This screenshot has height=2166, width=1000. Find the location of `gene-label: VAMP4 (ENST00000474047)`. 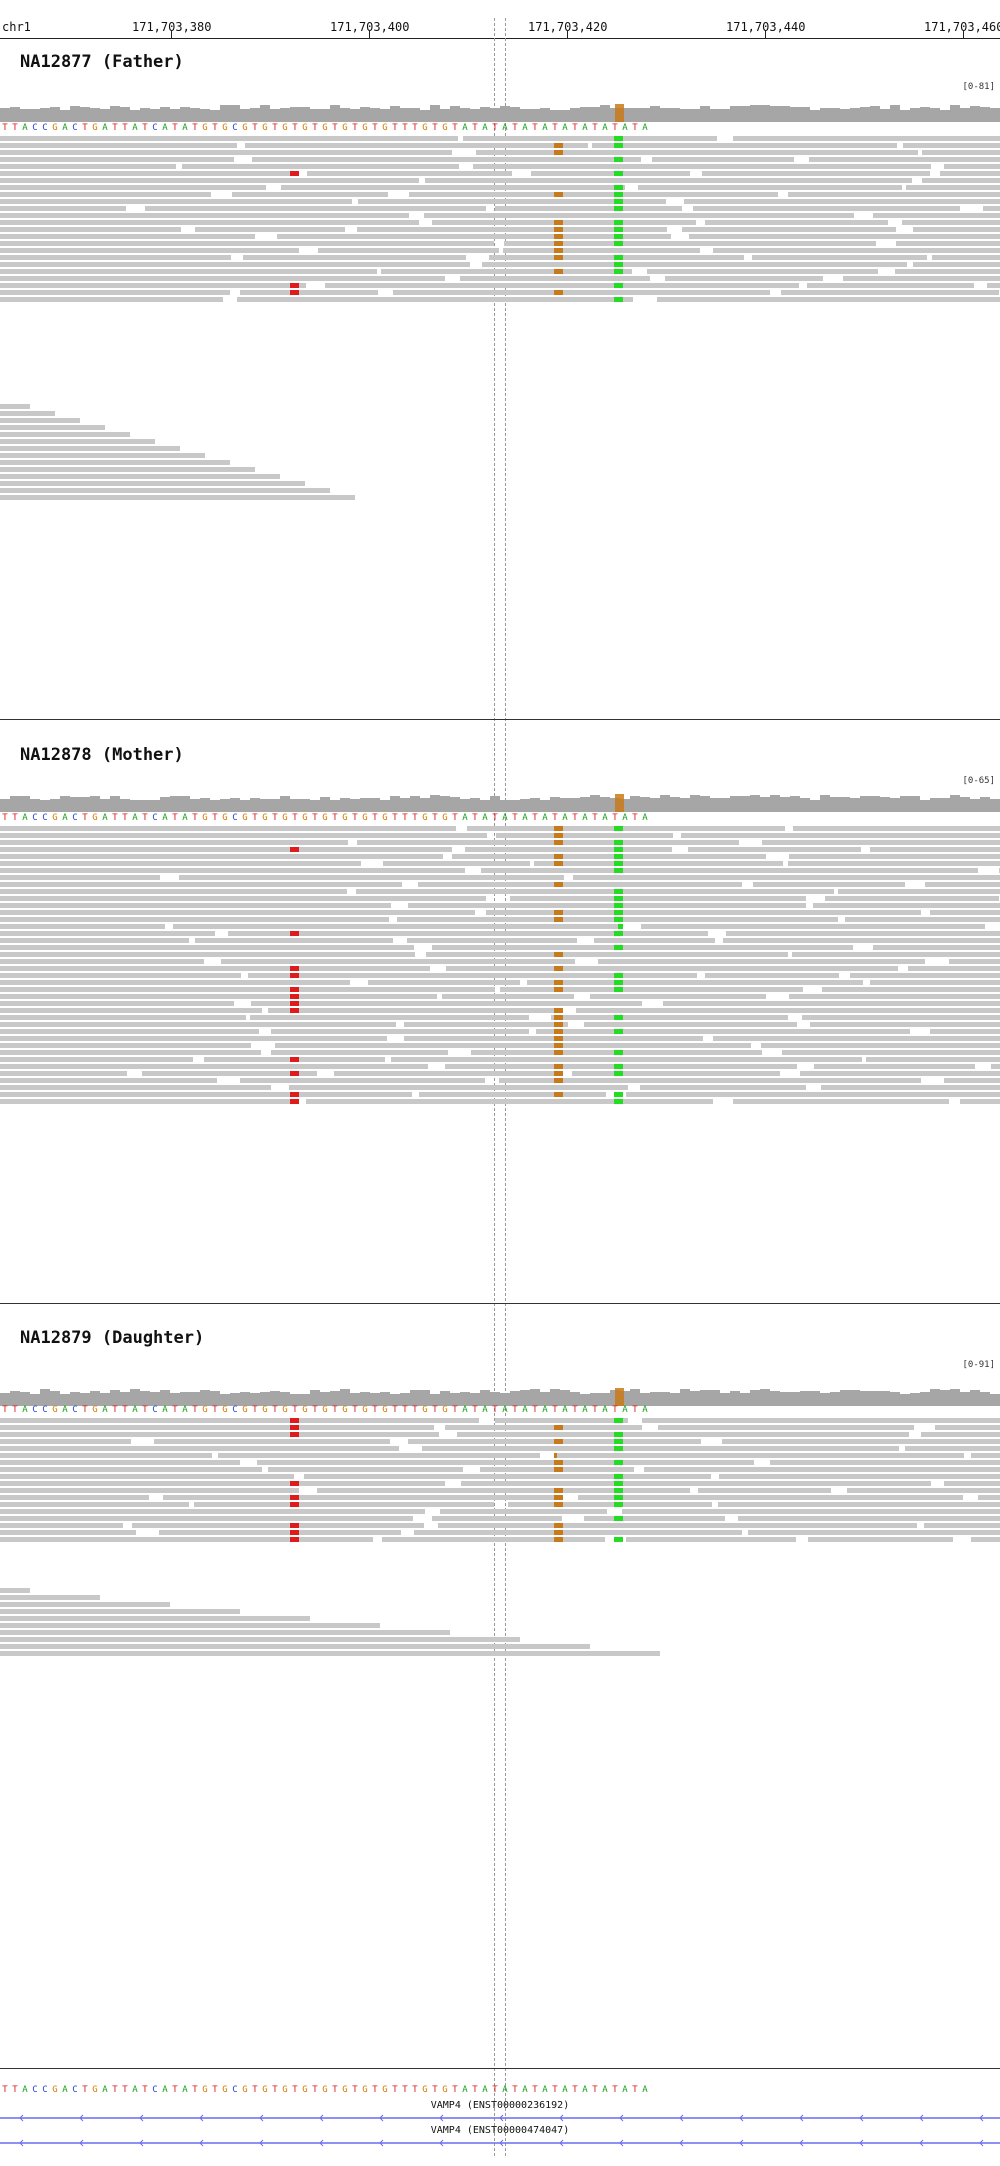

gene-label: VAMP4 (ENST00000474047) is located at coordinates (500, 2130).